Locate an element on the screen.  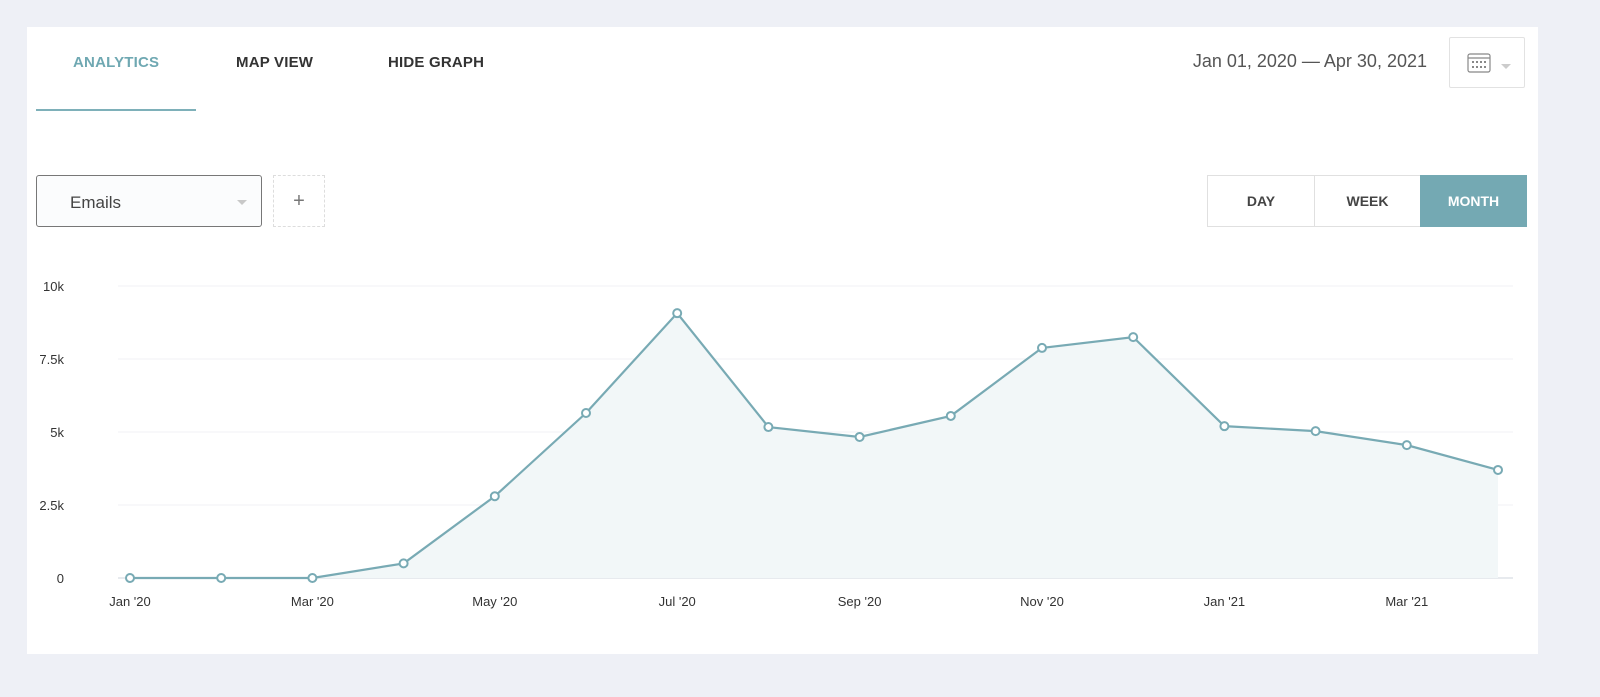
active-tab-indicator is located at coordinates (116, 110).